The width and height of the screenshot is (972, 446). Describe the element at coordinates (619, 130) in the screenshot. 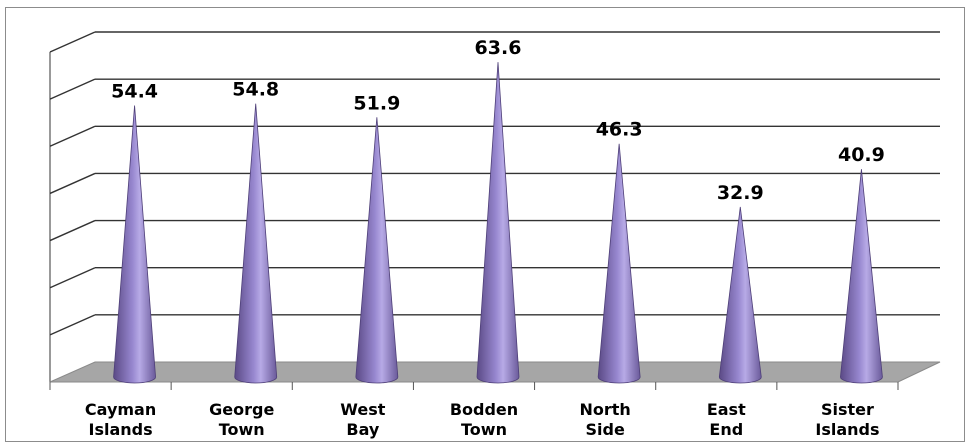

I see `value-label: 46.3` at that location.